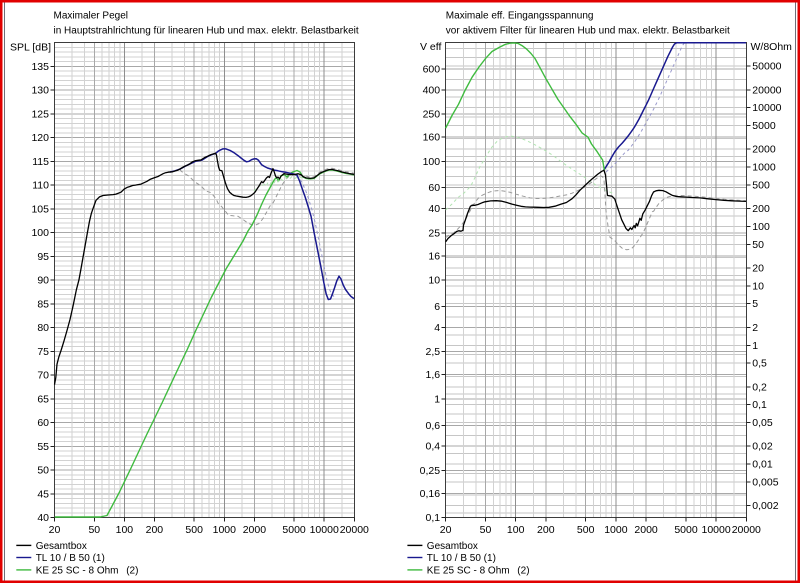  Describe the element at coordinates (765, 482) in the screenshot. I see `svg-text: 0,005` at that location.